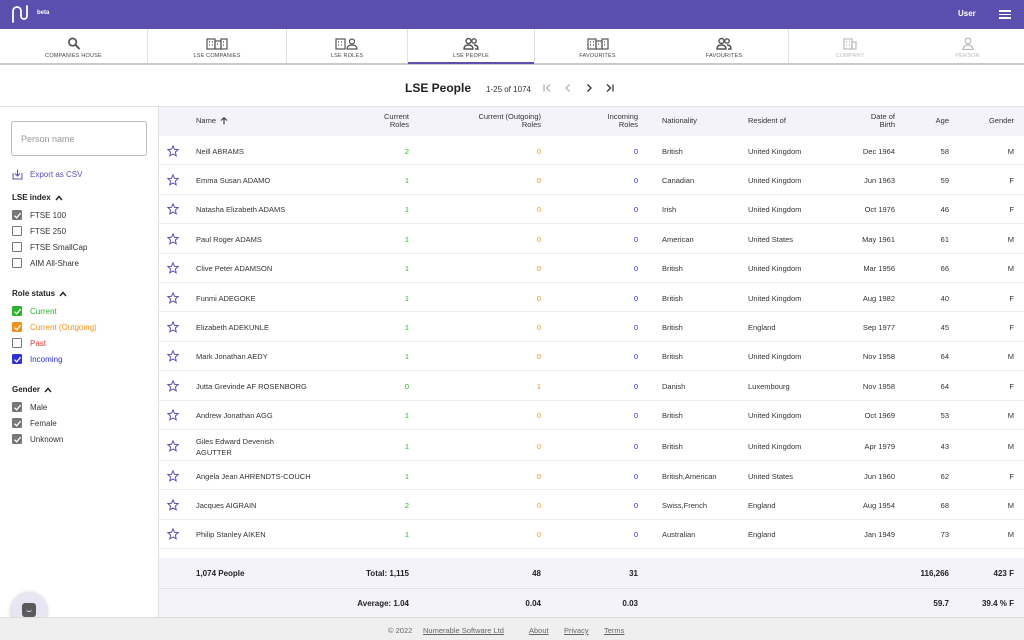  Describe the element at coordinates (226, 298) in the screenshot. I see `person-name: Funmi ADEGOKE` at that location.